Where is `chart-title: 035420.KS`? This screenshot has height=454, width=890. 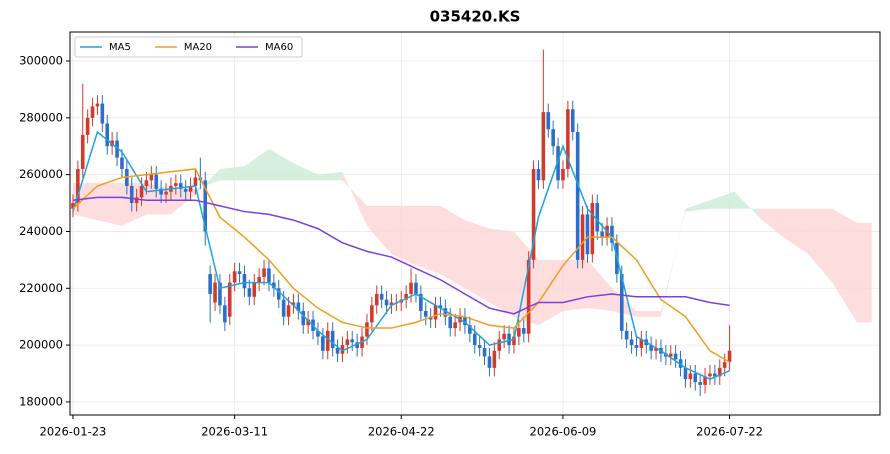
chart-title: 035420.KS is located at coordinates (475, 17).